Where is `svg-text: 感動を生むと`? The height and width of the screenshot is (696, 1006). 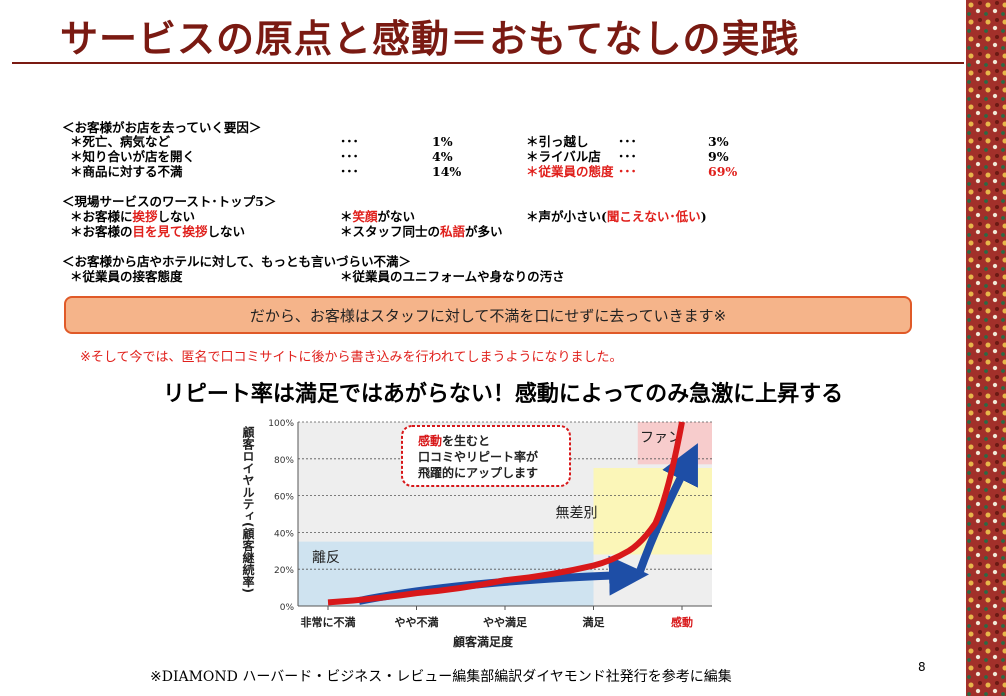 svg-text: 感動を生むと is located at coordinates (454, 440).